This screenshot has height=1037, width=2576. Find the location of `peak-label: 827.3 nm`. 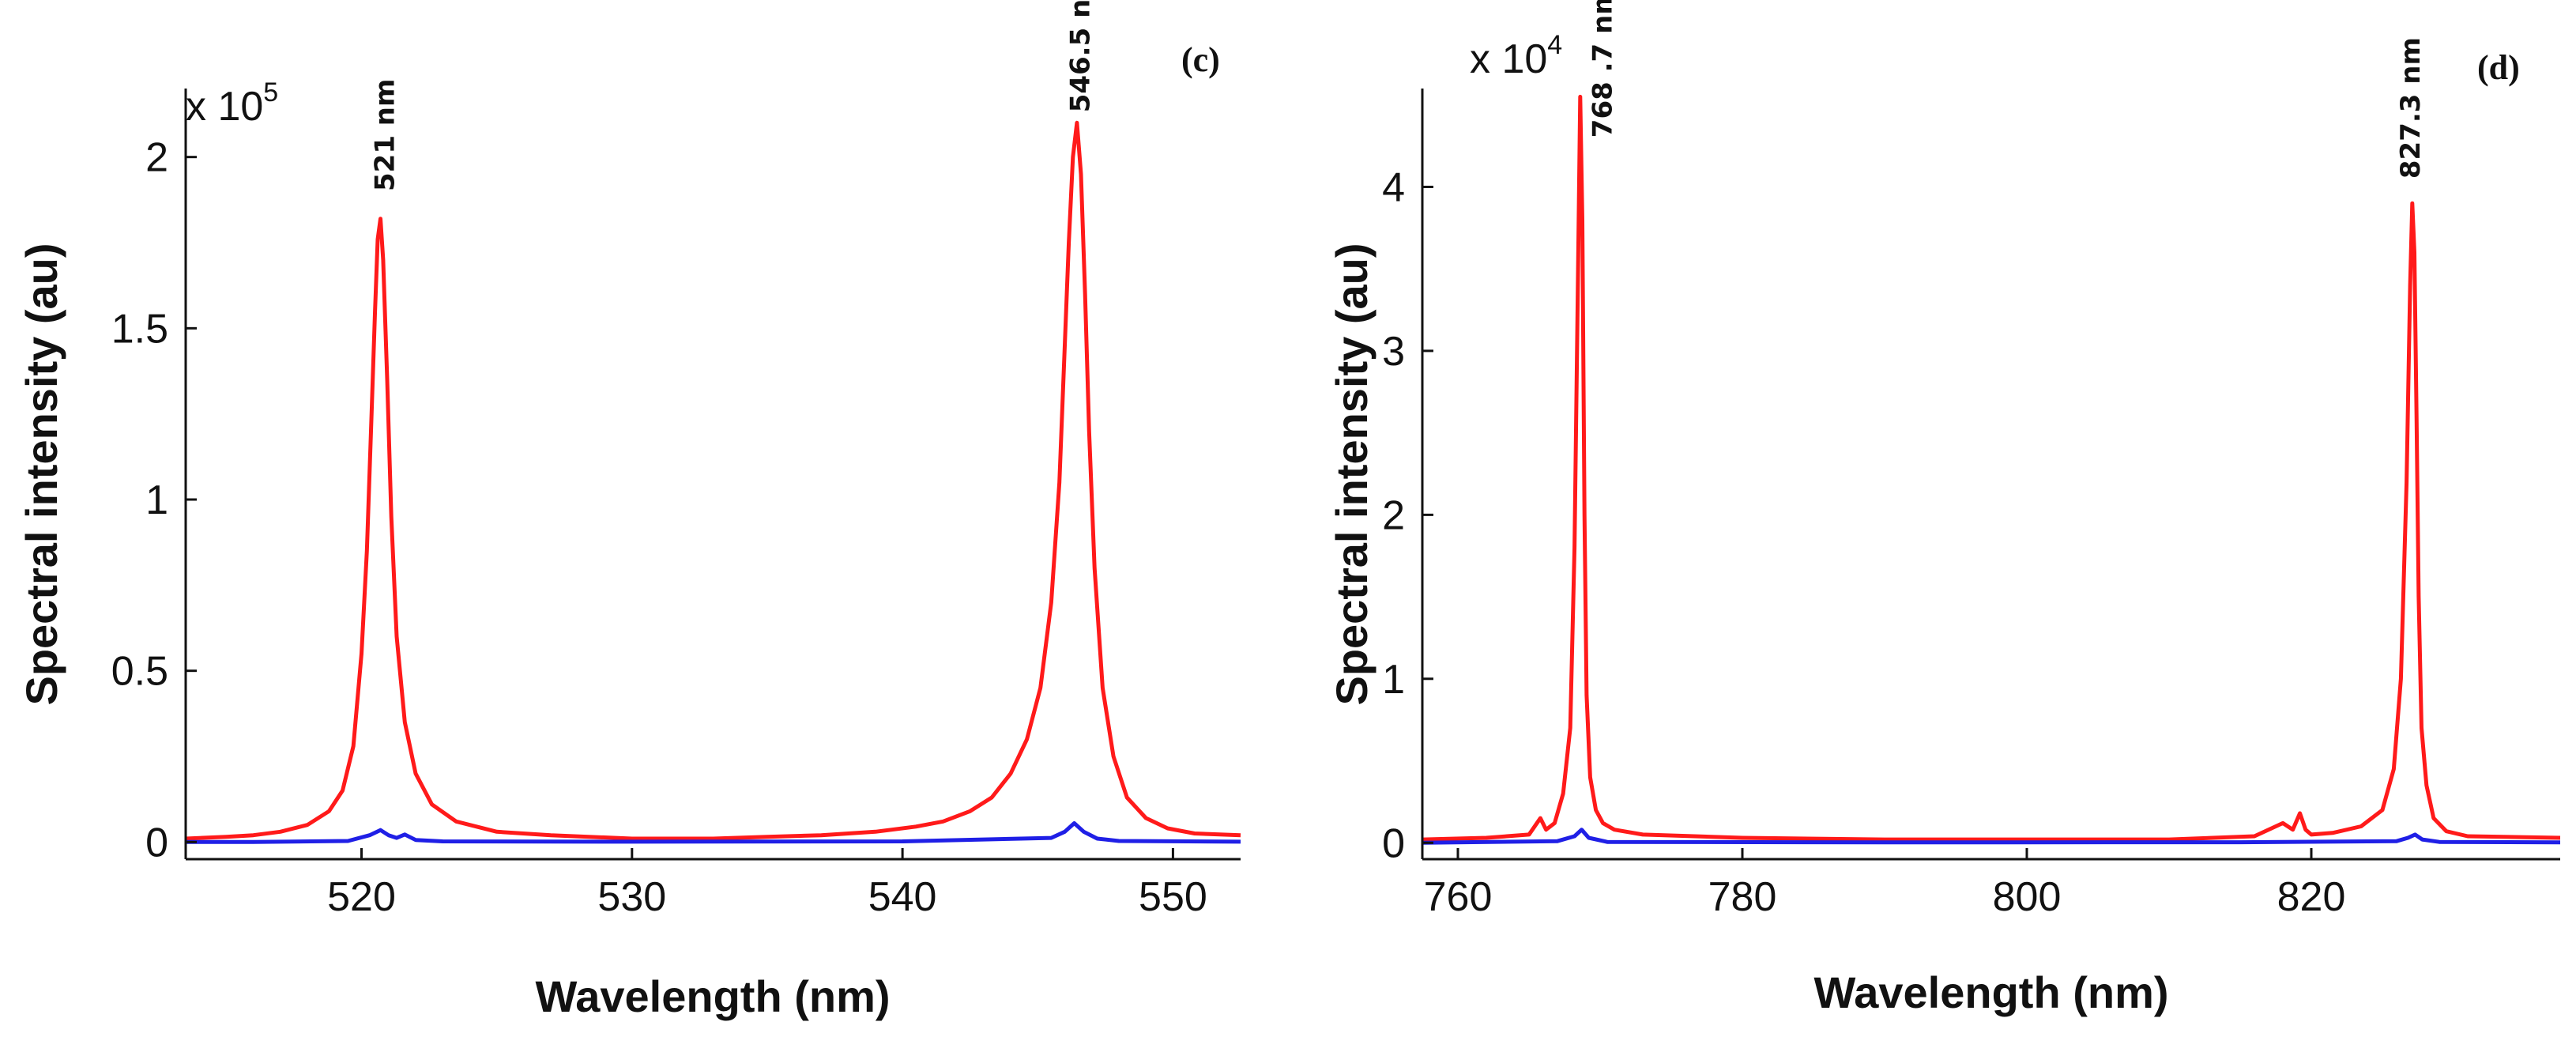

peak-label: 827.3 nm is located at coordinates (2411, 108).